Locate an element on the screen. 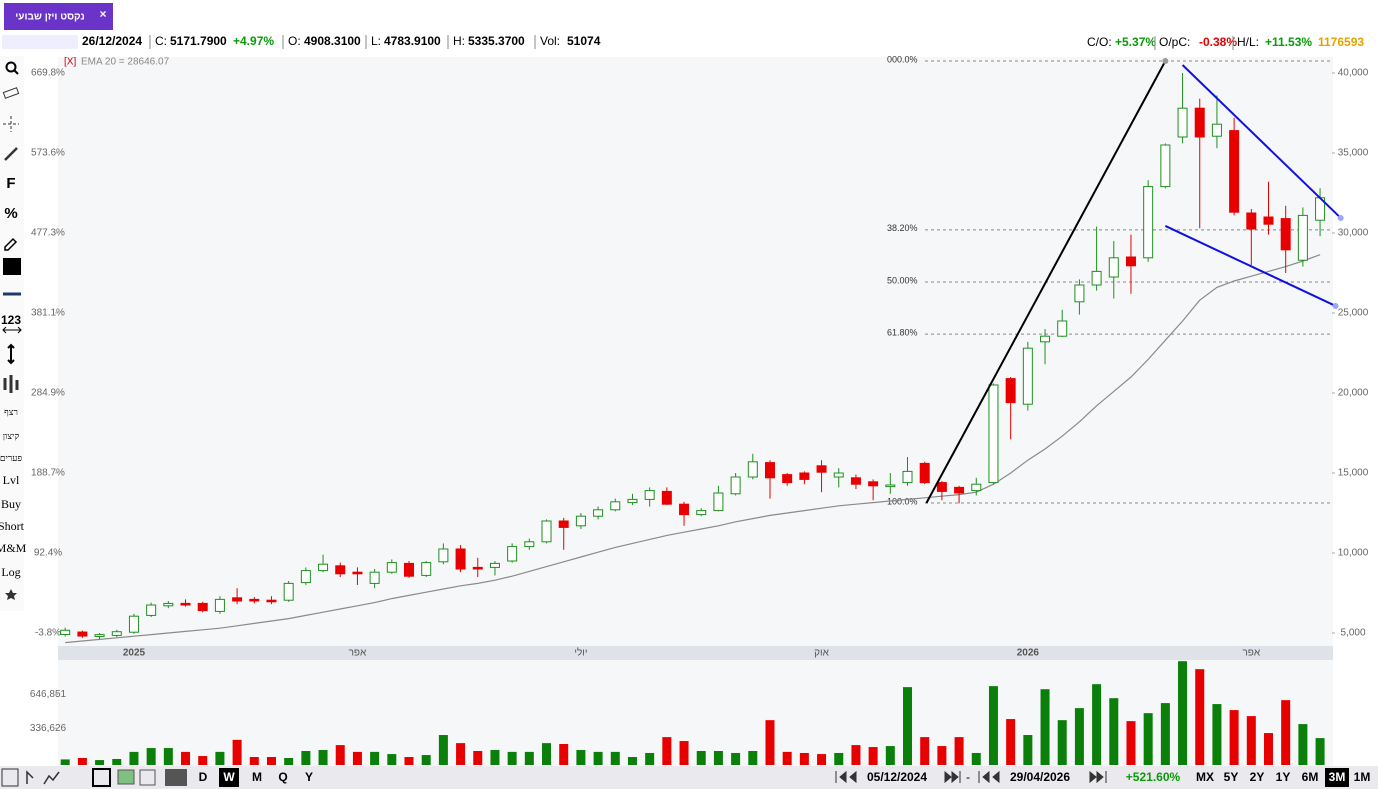 This screenshot has width=1378, height=789. sidebar-item: Buy is located at coordinates (11, 504).